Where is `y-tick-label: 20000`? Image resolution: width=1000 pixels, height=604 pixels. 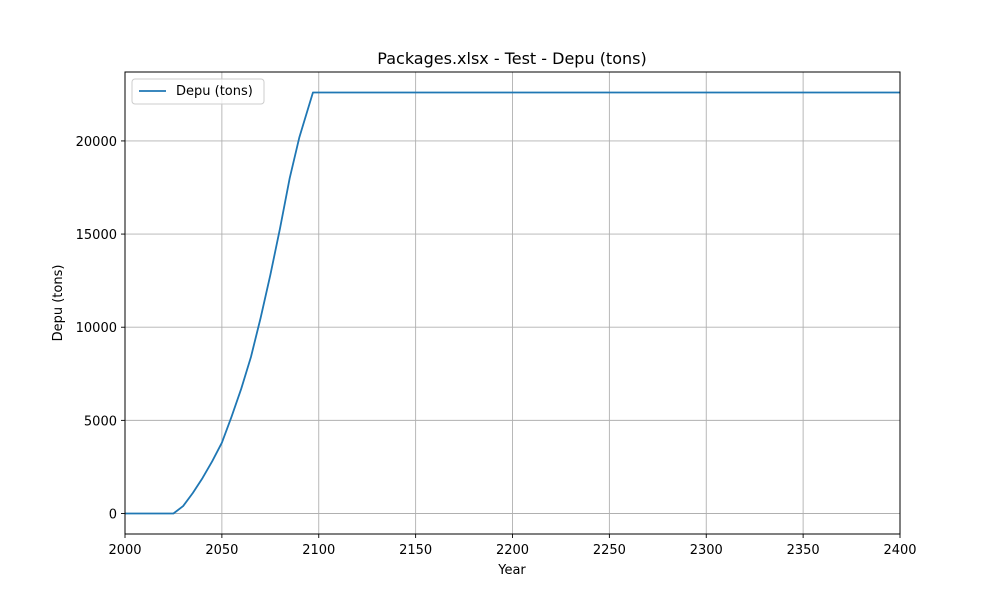 y-tick-label: 20000 is located at coordinates (96, 142).